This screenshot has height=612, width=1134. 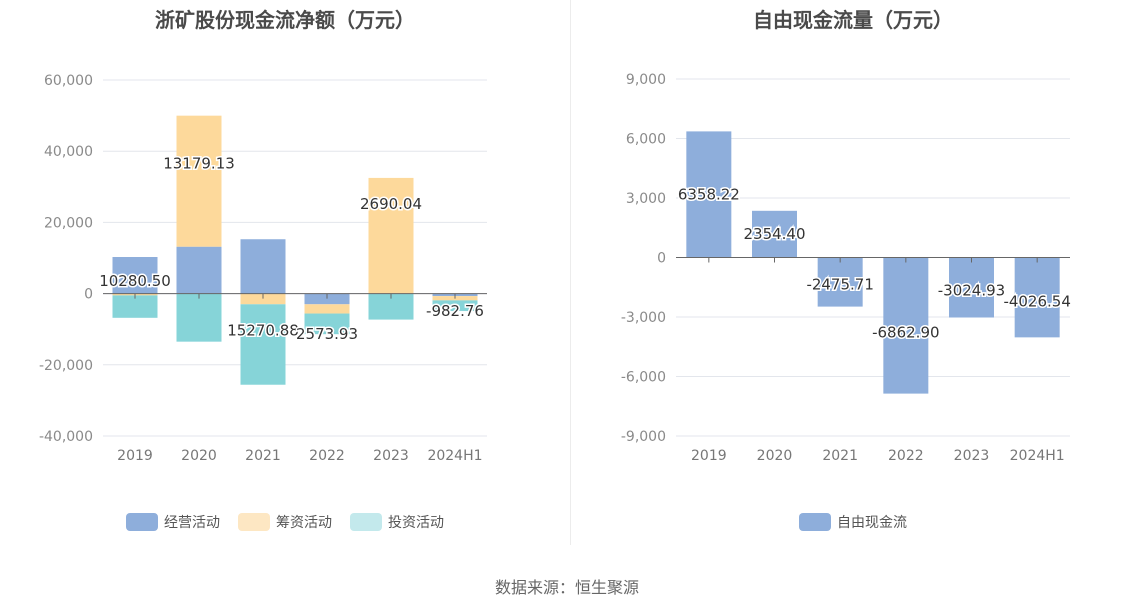 What do you see at coordinates (643, 437) in the screenshot?
I see `y-tick-label: -9,000` at bounding box center [643, 437].